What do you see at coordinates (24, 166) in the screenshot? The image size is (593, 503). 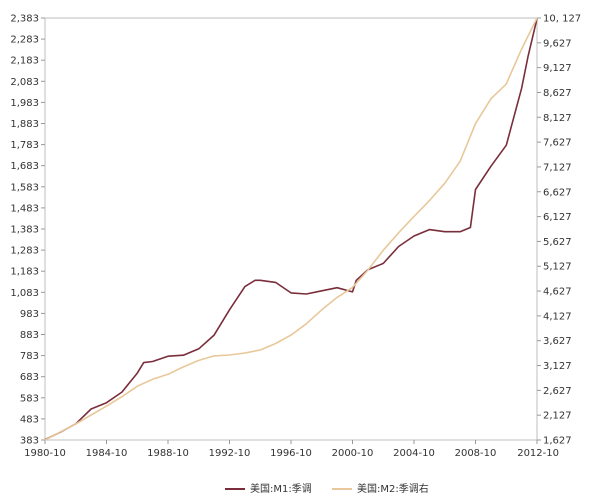 I see `y-left-tick-label: 1,683` at bounding box center [24, 166].